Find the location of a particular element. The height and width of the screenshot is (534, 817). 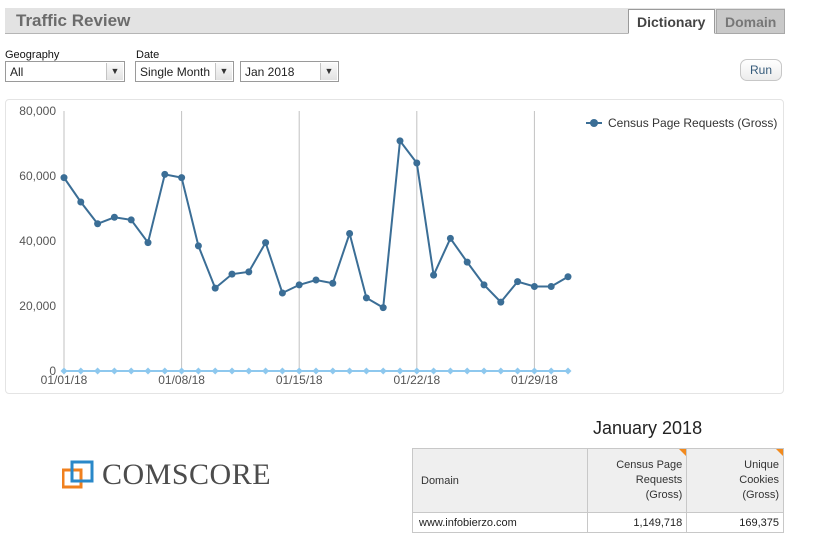

comscore-logo: COMSCORE is located at coordinates (166, 475).